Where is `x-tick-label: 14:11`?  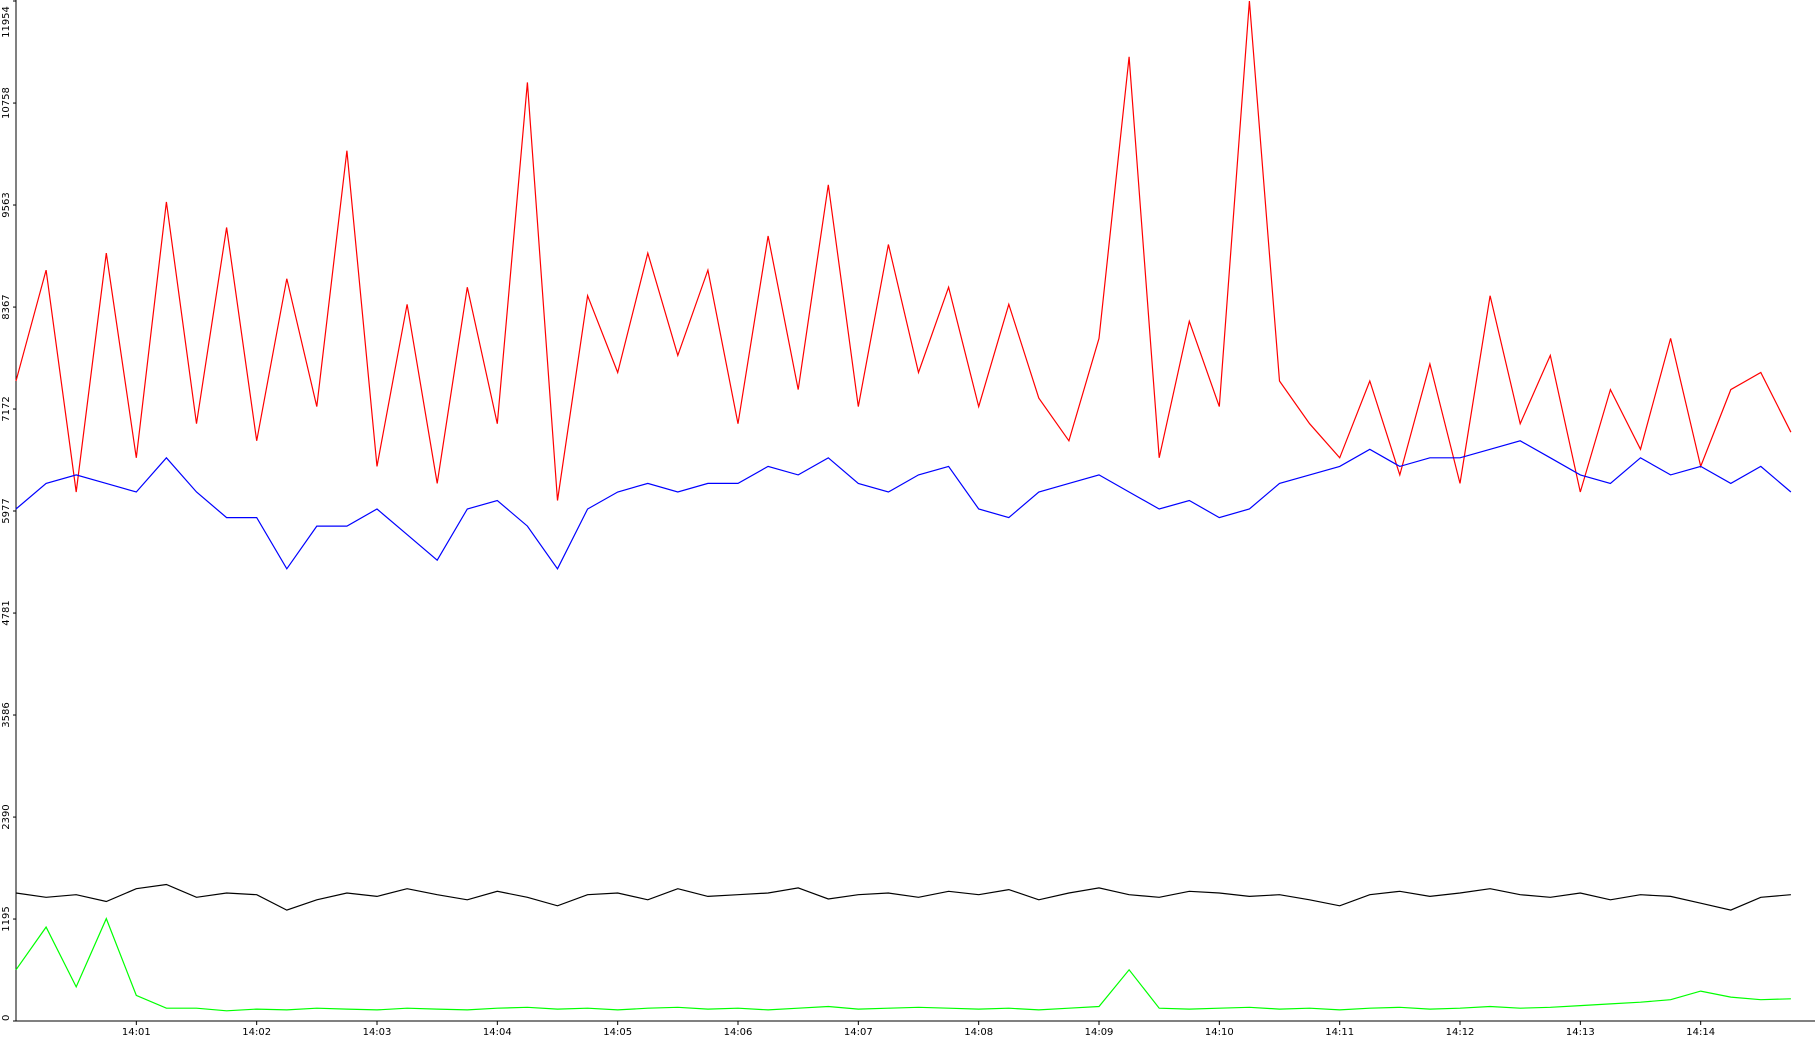
x-tick-label: 14:11 is located at coordinates (1339, 1032).